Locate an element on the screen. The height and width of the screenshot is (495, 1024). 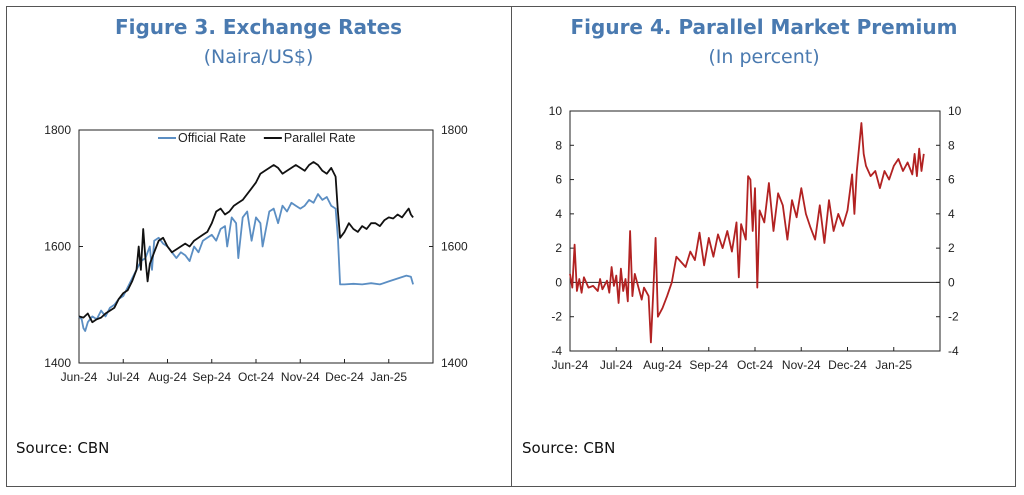
figure-4-source: Source: CBN is located at coordinates (569, 448).